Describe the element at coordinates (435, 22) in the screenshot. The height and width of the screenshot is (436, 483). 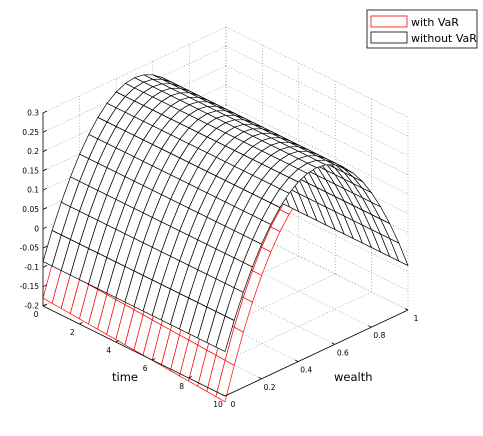
I see `legend-label-with-var: with VaR` at that location.